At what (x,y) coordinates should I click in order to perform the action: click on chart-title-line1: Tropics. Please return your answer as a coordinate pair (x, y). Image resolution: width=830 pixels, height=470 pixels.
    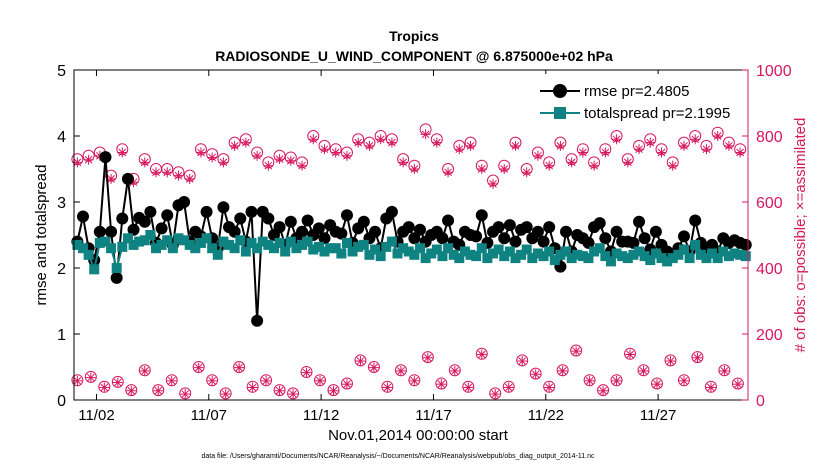
    Looking at the image, I should click on (414, 36).